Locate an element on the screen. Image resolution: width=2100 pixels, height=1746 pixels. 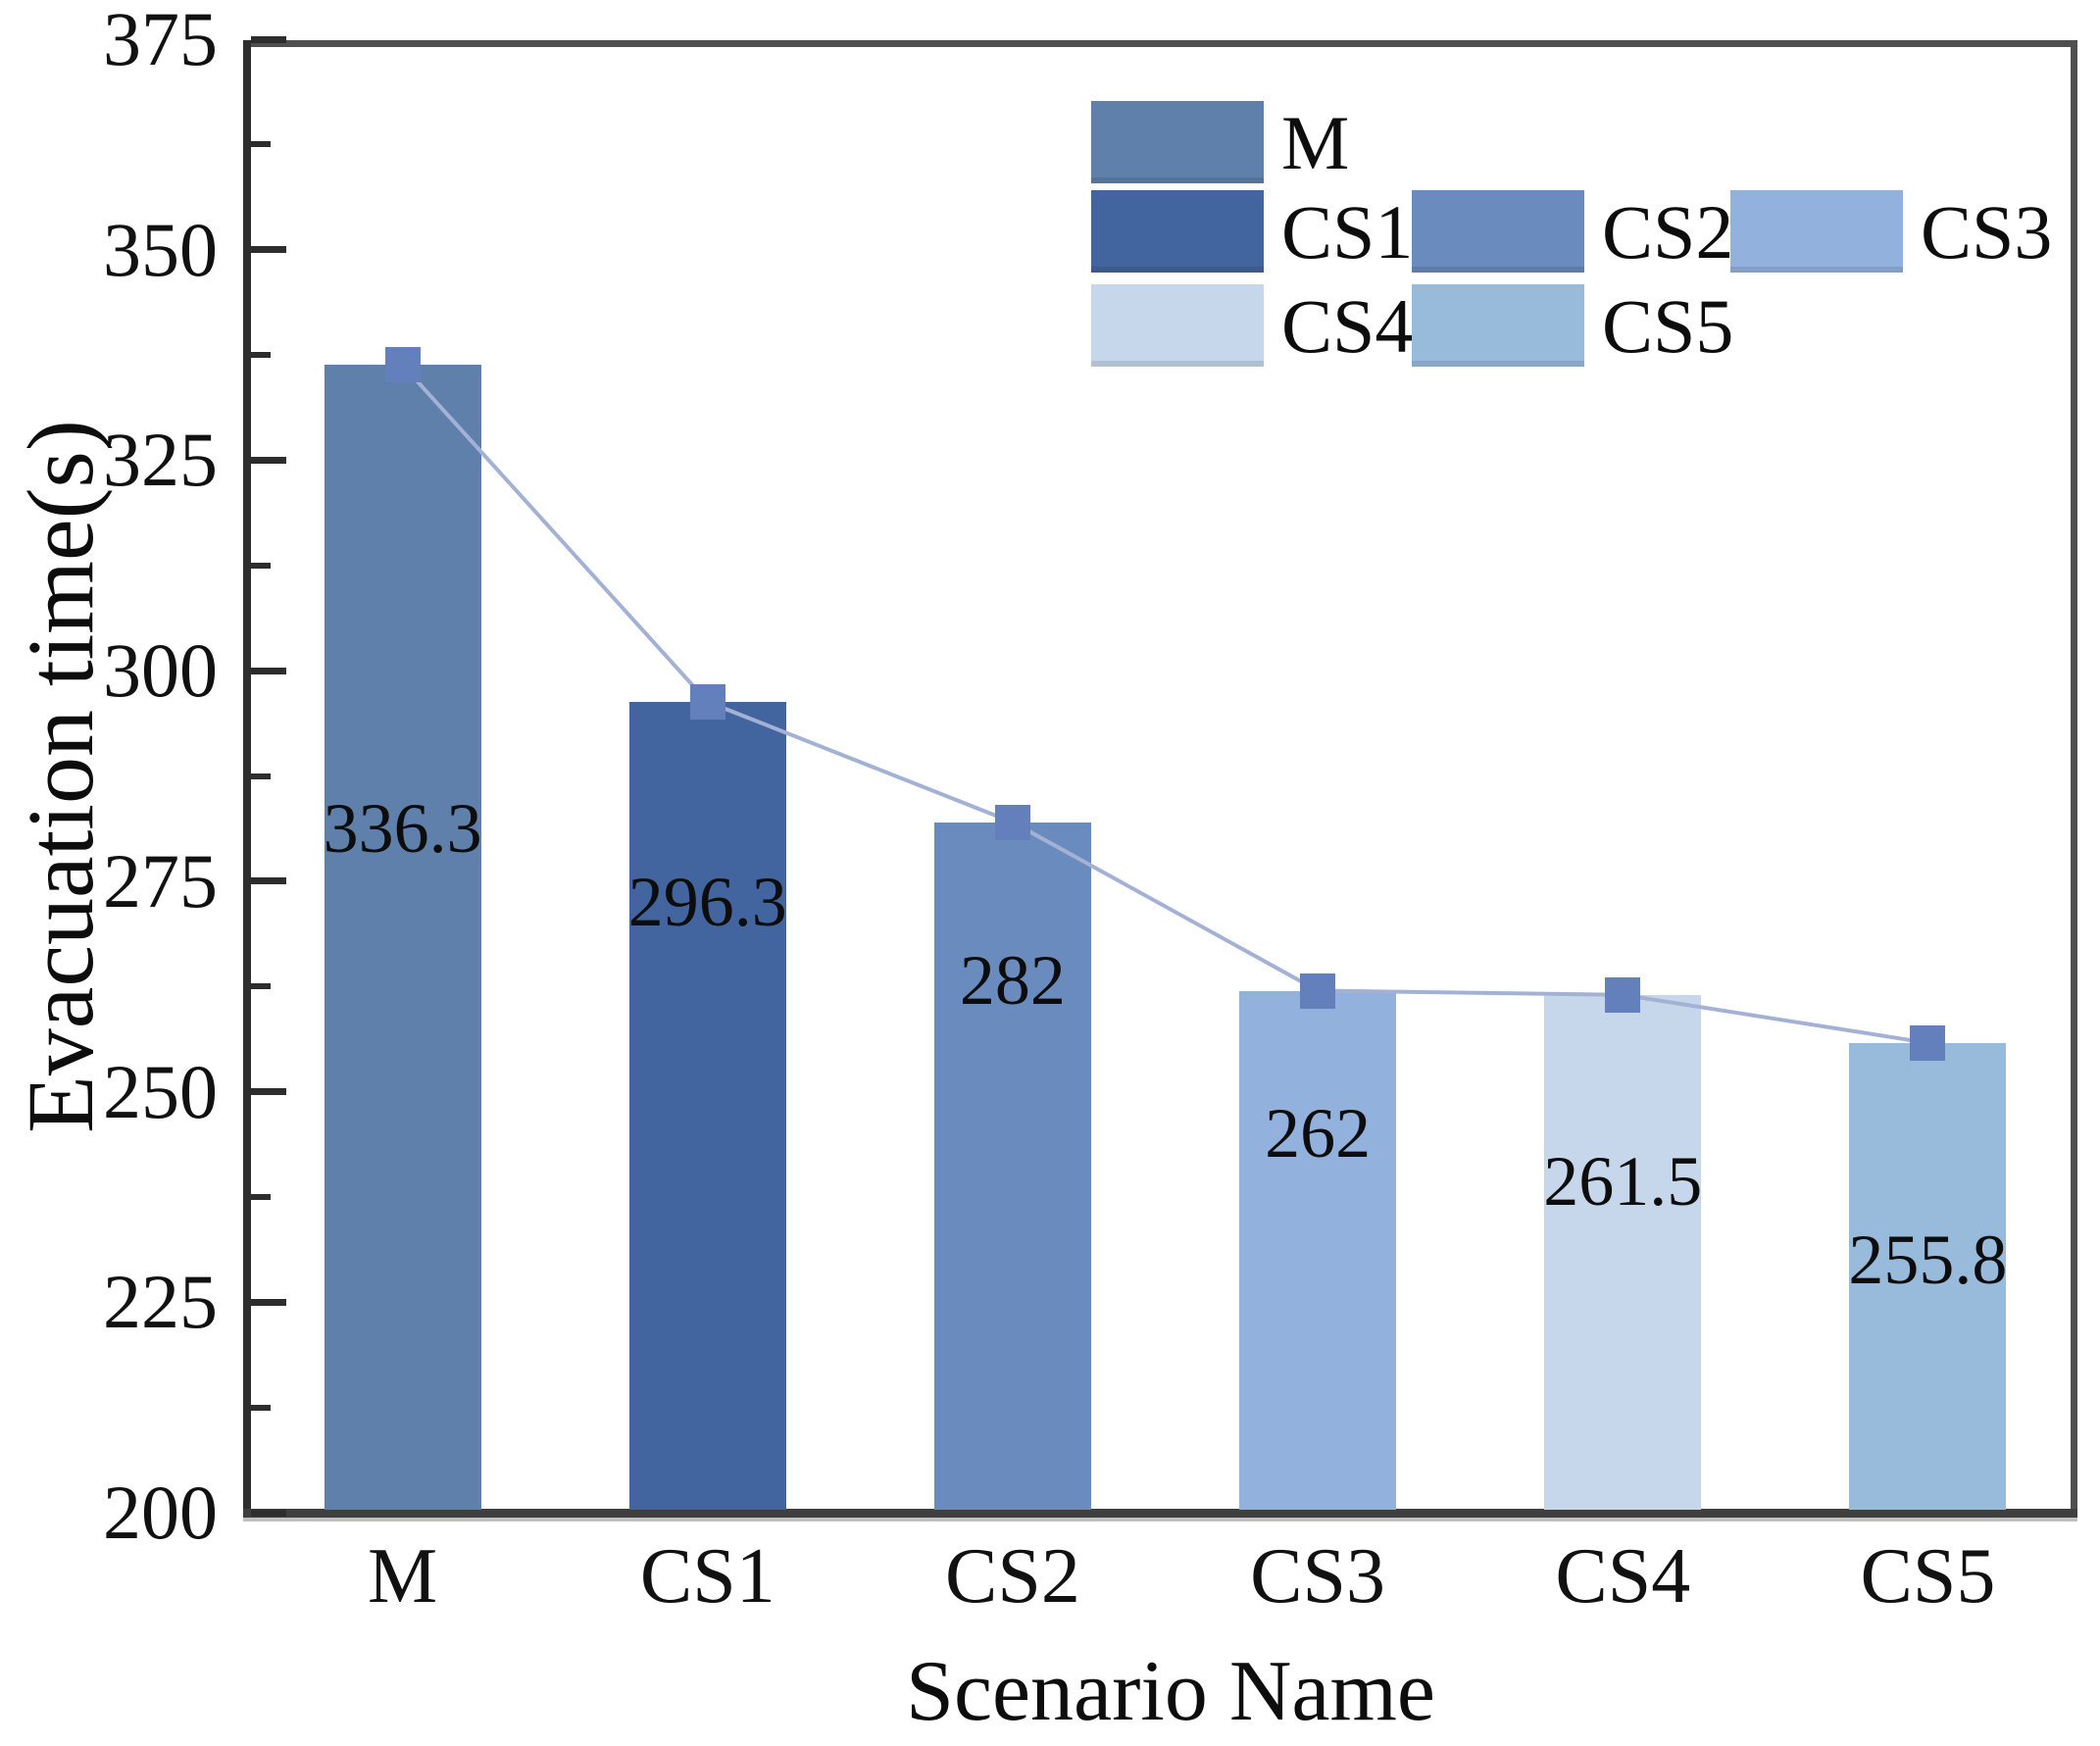
x-tick-label-CS3: CS3 is located at coordinates (1318, 1576).